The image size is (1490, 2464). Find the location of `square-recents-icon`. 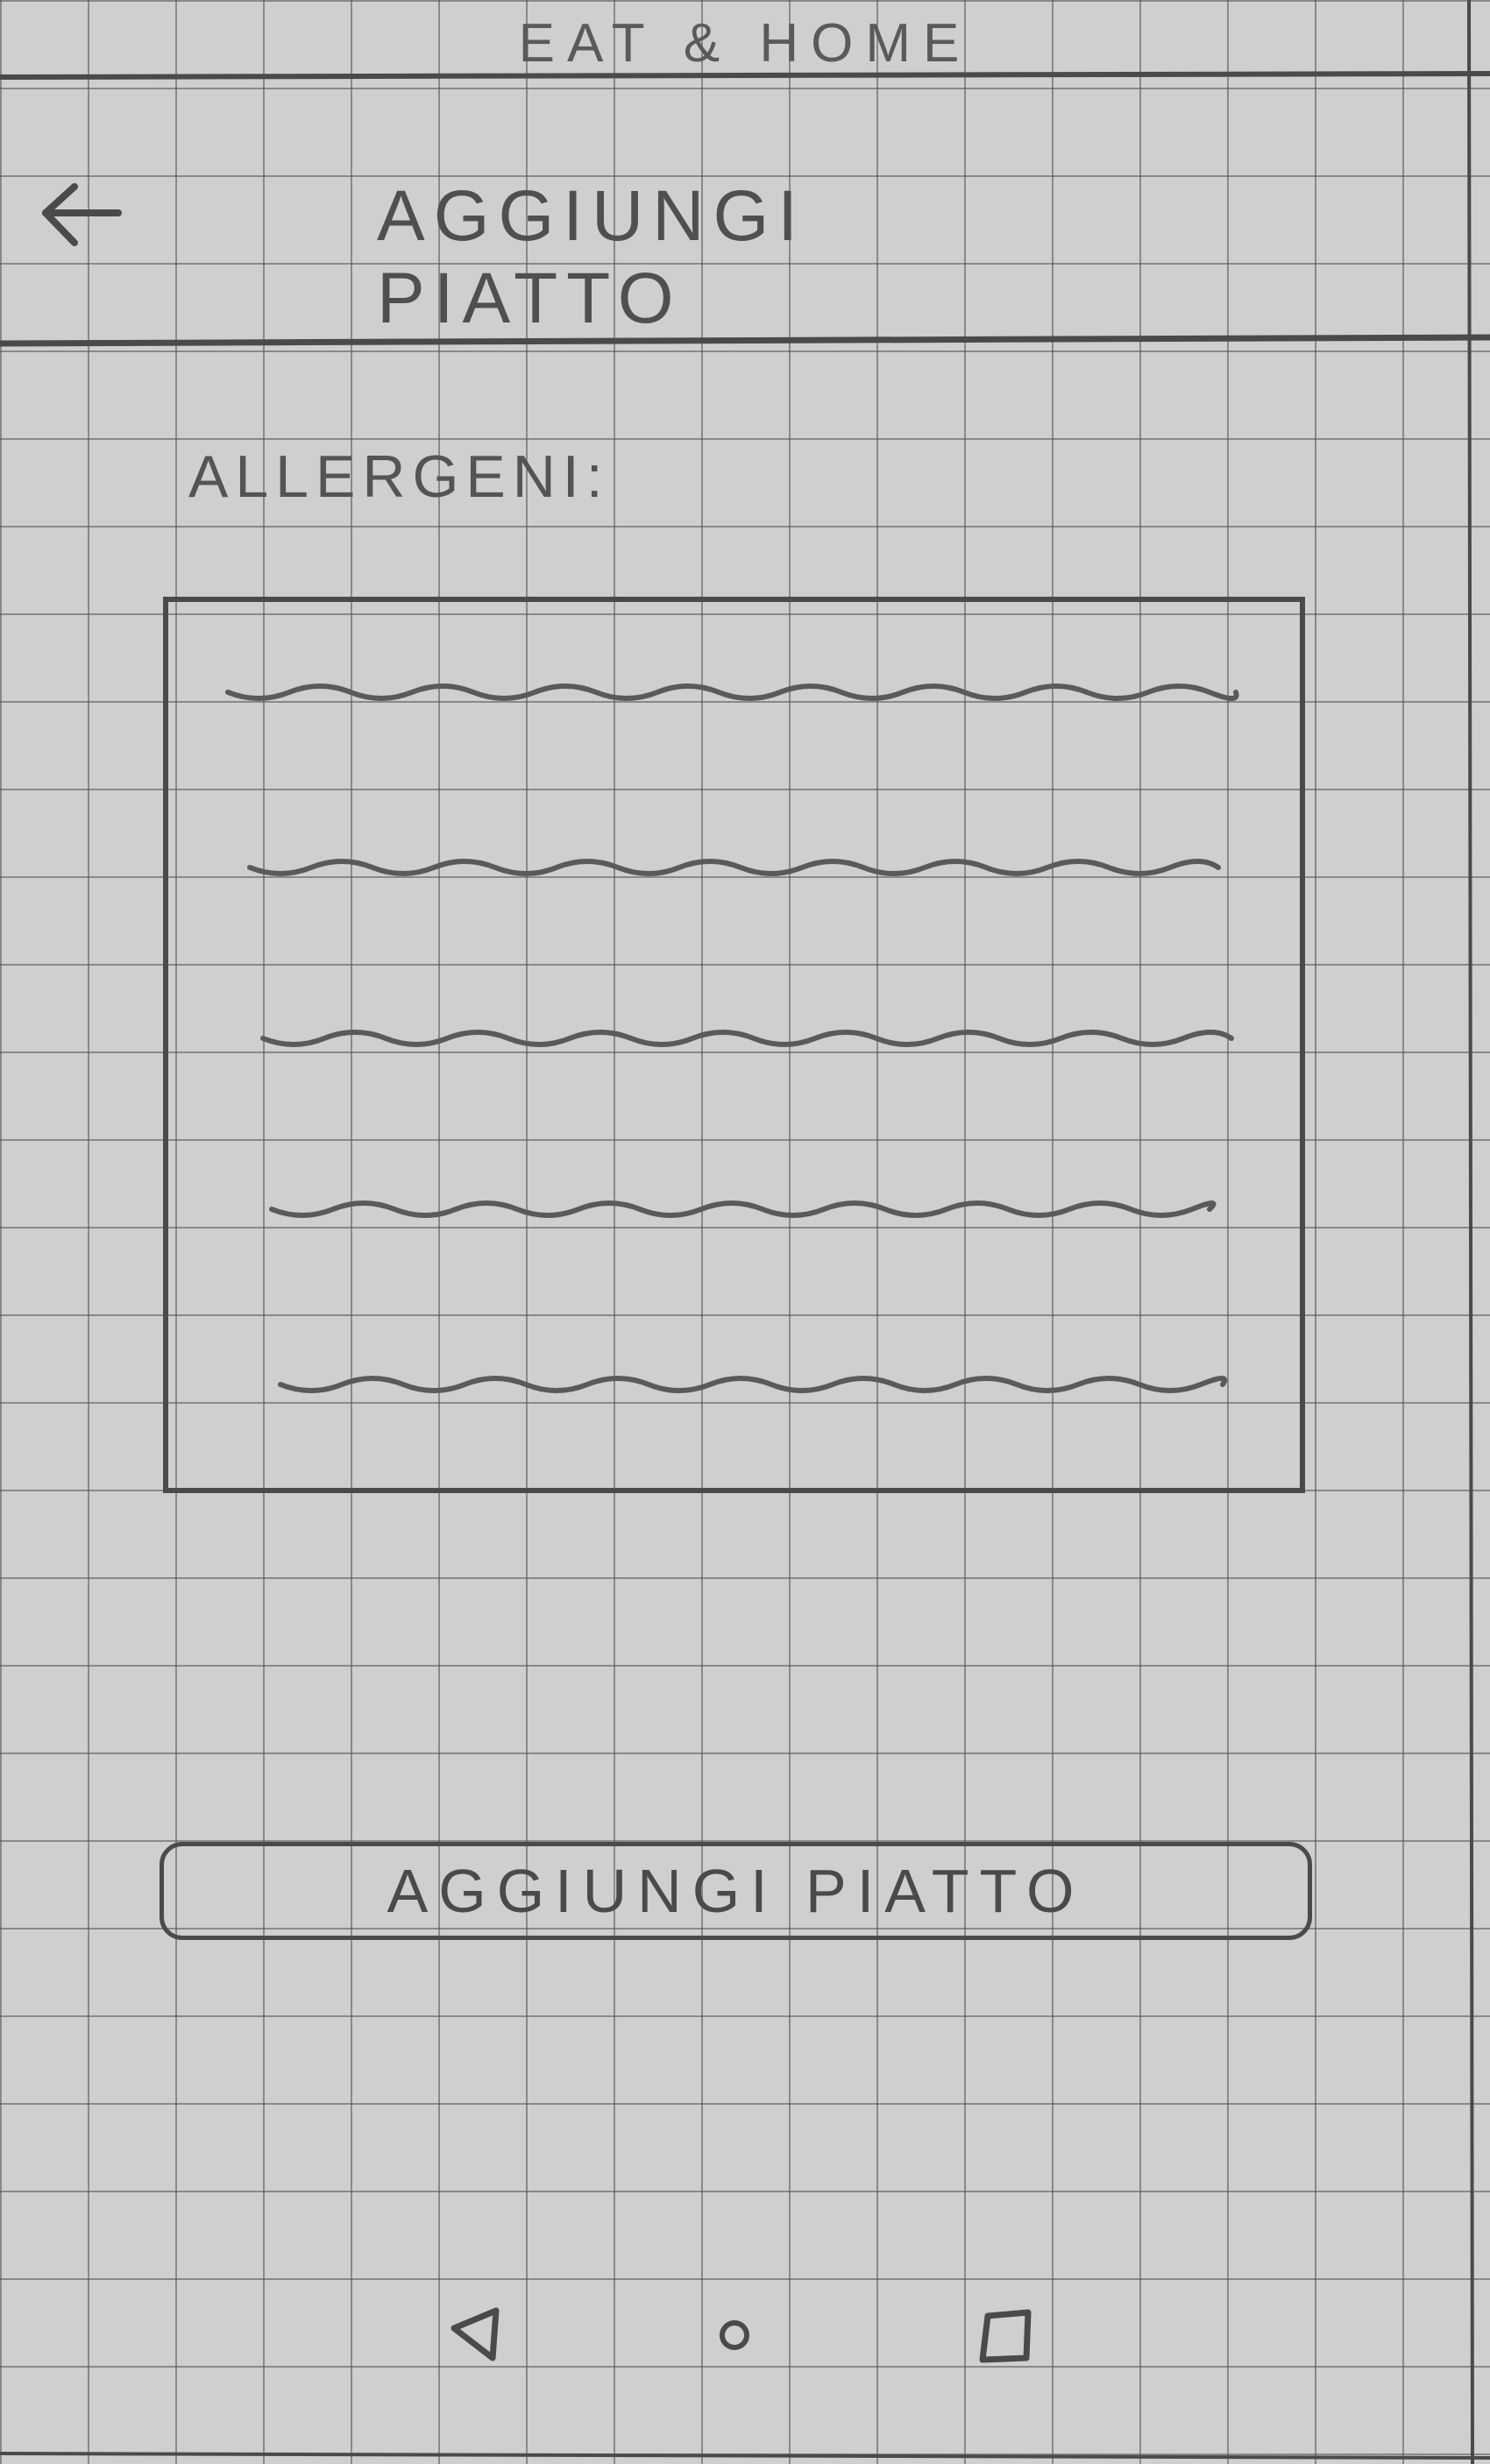

square-recents-icon is located at coordinates (1005, 2336).